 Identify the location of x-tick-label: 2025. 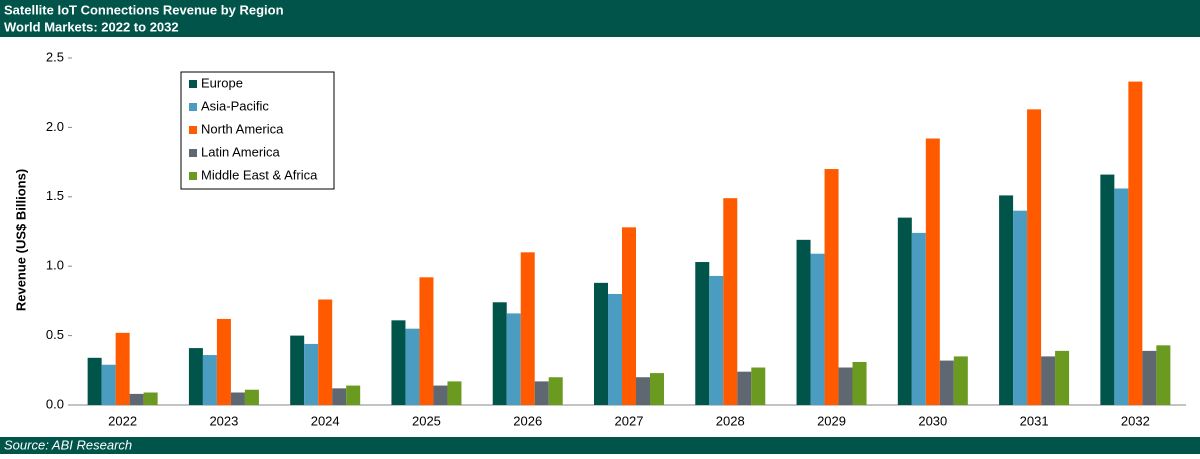
(426, 420).